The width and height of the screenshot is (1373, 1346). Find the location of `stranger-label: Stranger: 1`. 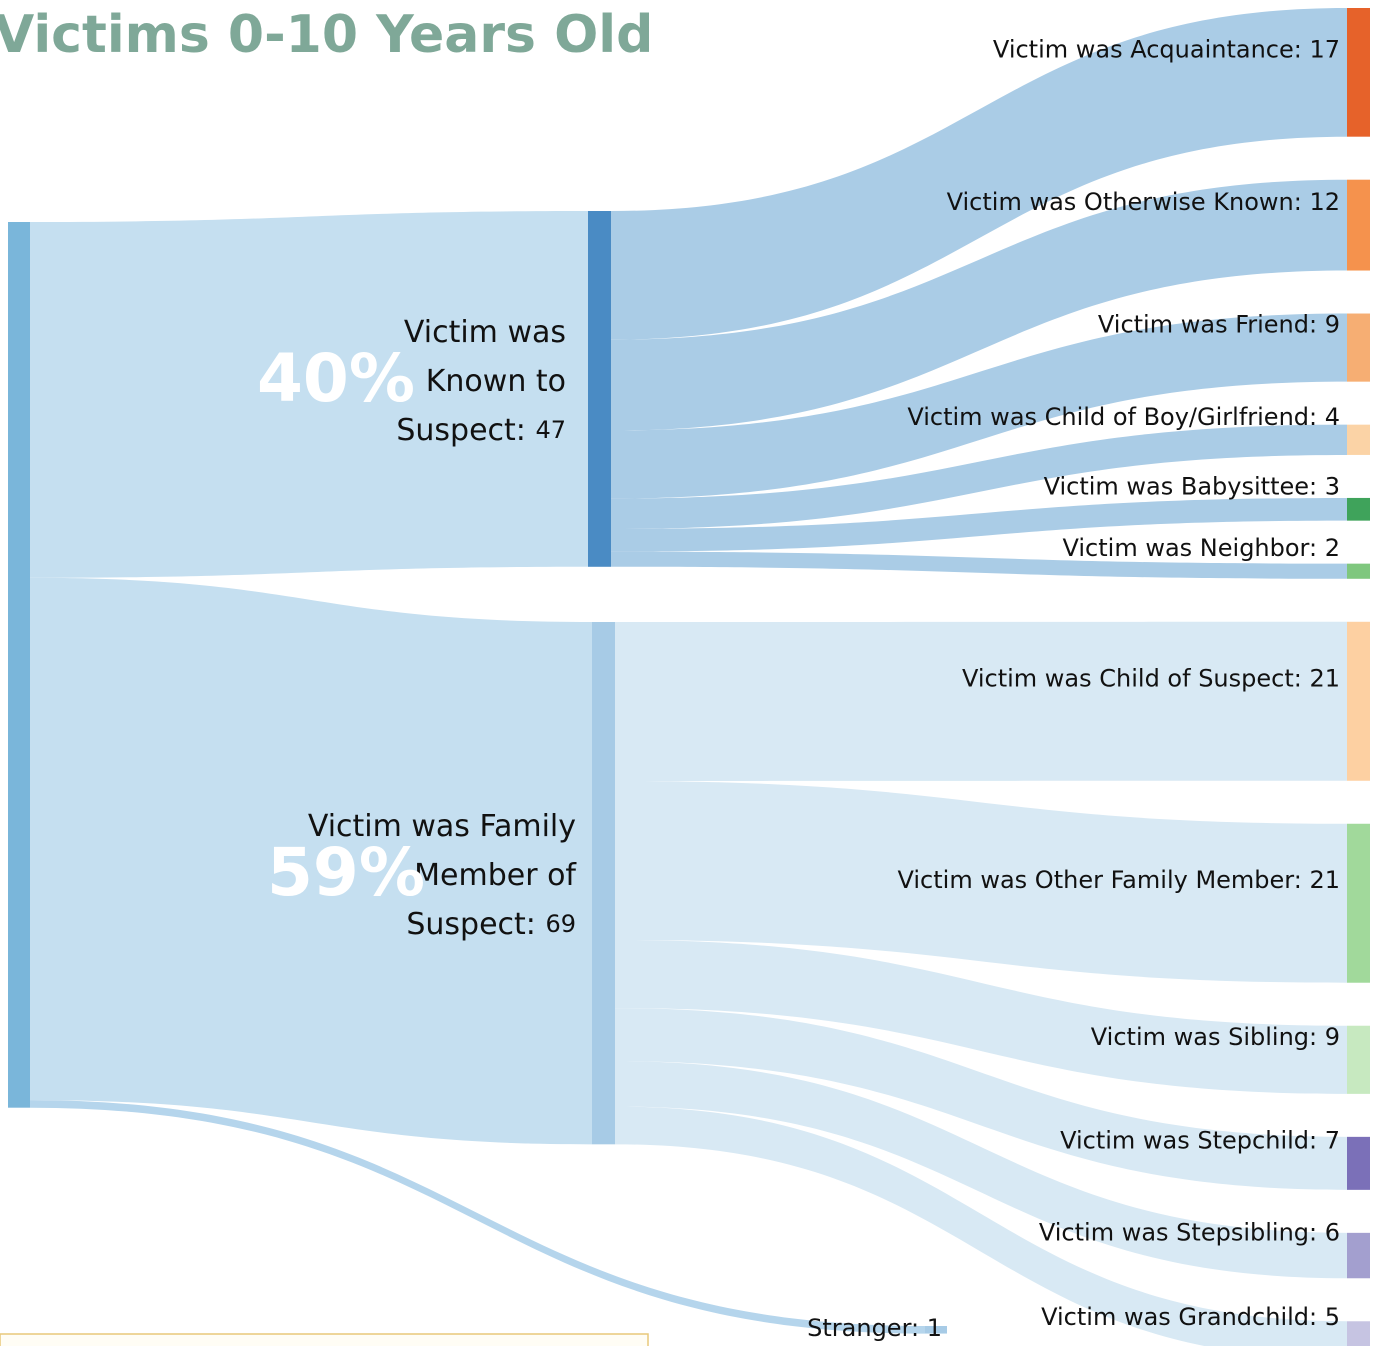

stranger-label: Stranger: 1 is located at coordinates (874, 1328).